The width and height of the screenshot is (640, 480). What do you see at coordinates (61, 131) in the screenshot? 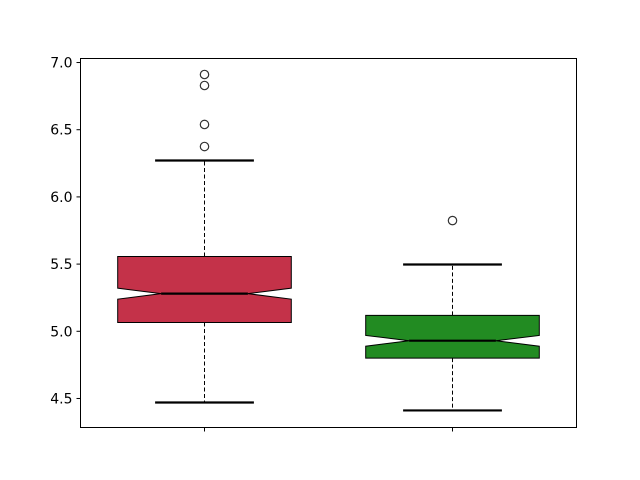
I see `y-tick-label: 6.5` at bounding box center [61, 131].